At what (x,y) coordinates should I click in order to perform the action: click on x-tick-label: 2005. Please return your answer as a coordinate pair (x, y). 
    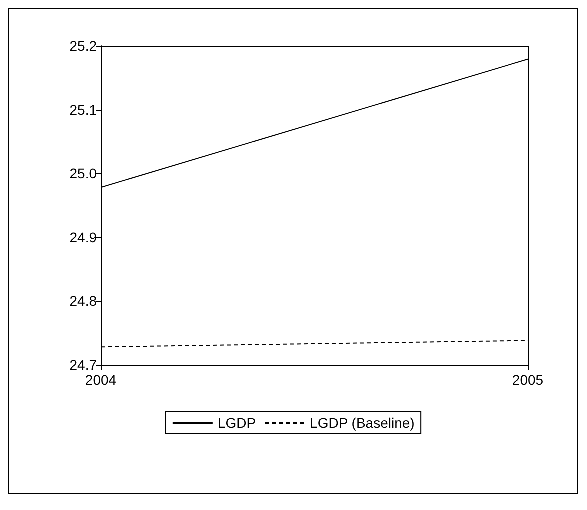
    Looking at the image, I should click on (528, 380).